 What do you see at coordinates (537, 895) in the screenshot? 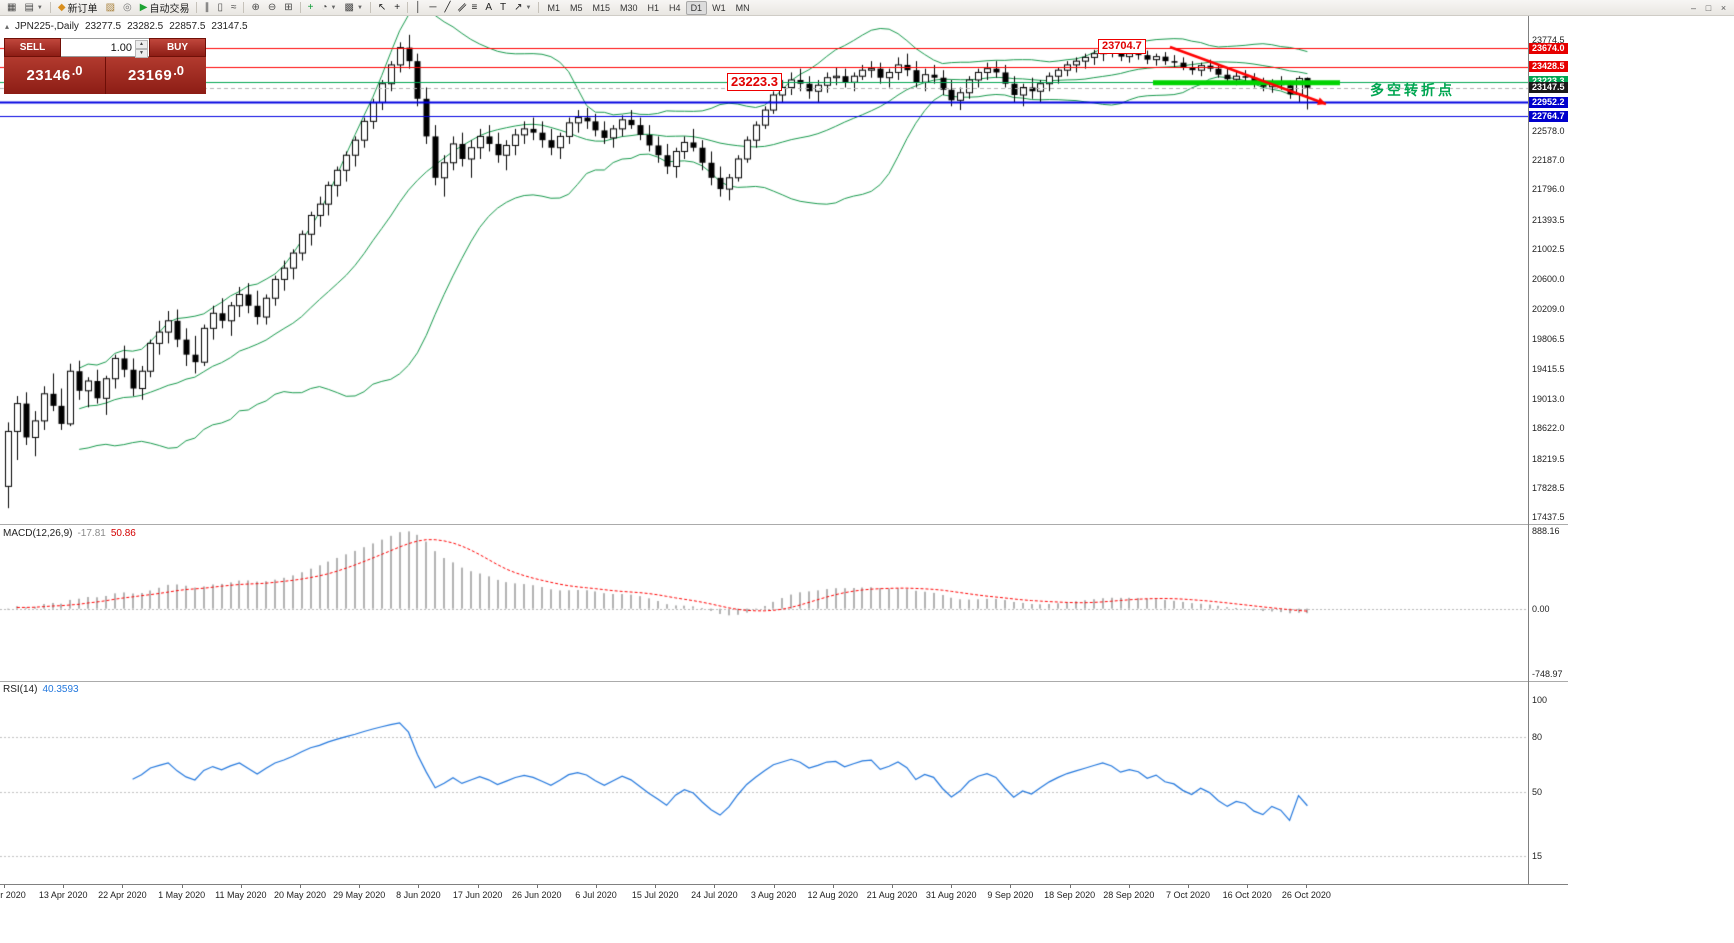
I see `time-axis-label: 26 Jun 2020` at bounding box center [537, 895].